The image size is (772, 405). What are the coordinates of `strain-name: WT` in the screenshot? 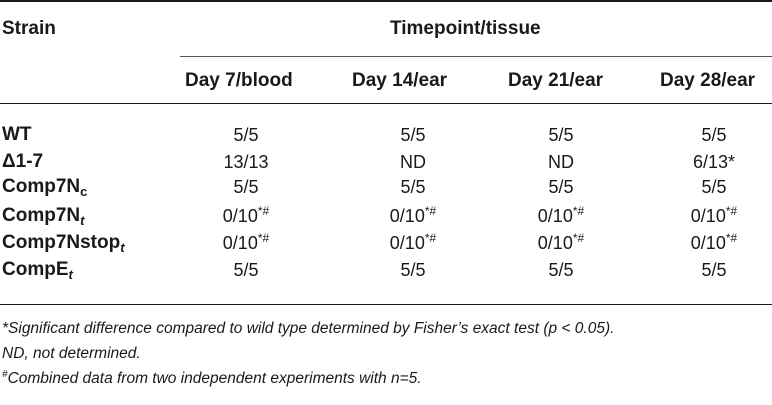 It's located at (17, 135).